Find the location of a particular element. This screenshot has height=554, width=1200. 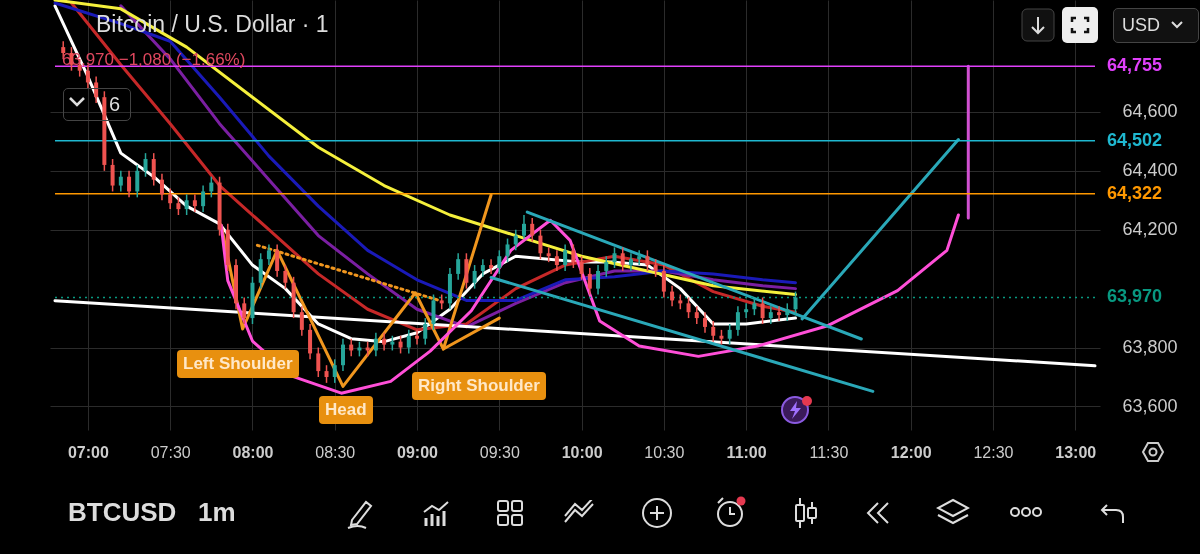

ref-line-label: 64,755 is located at coordinates (1135, 65).